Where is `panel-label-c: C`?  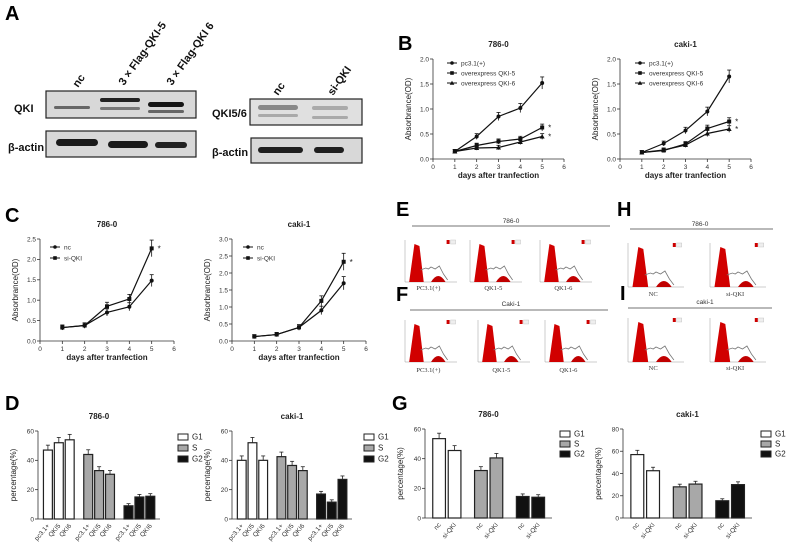
panel-label-c: C is located at coordinates (12, 216).